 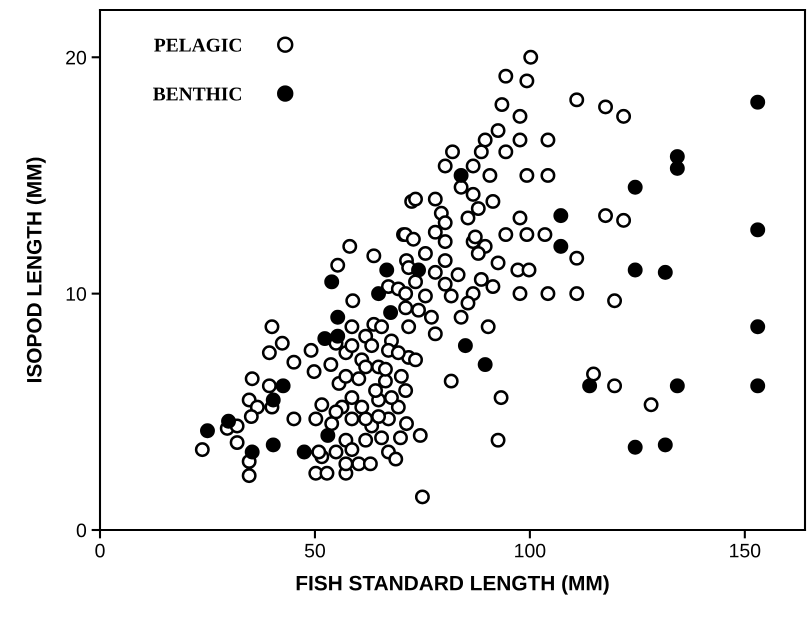 What do you see at coordinates (314, 551) in the screenshot?
I see `x-tick-label: 50` at bounding box center [314, 551].